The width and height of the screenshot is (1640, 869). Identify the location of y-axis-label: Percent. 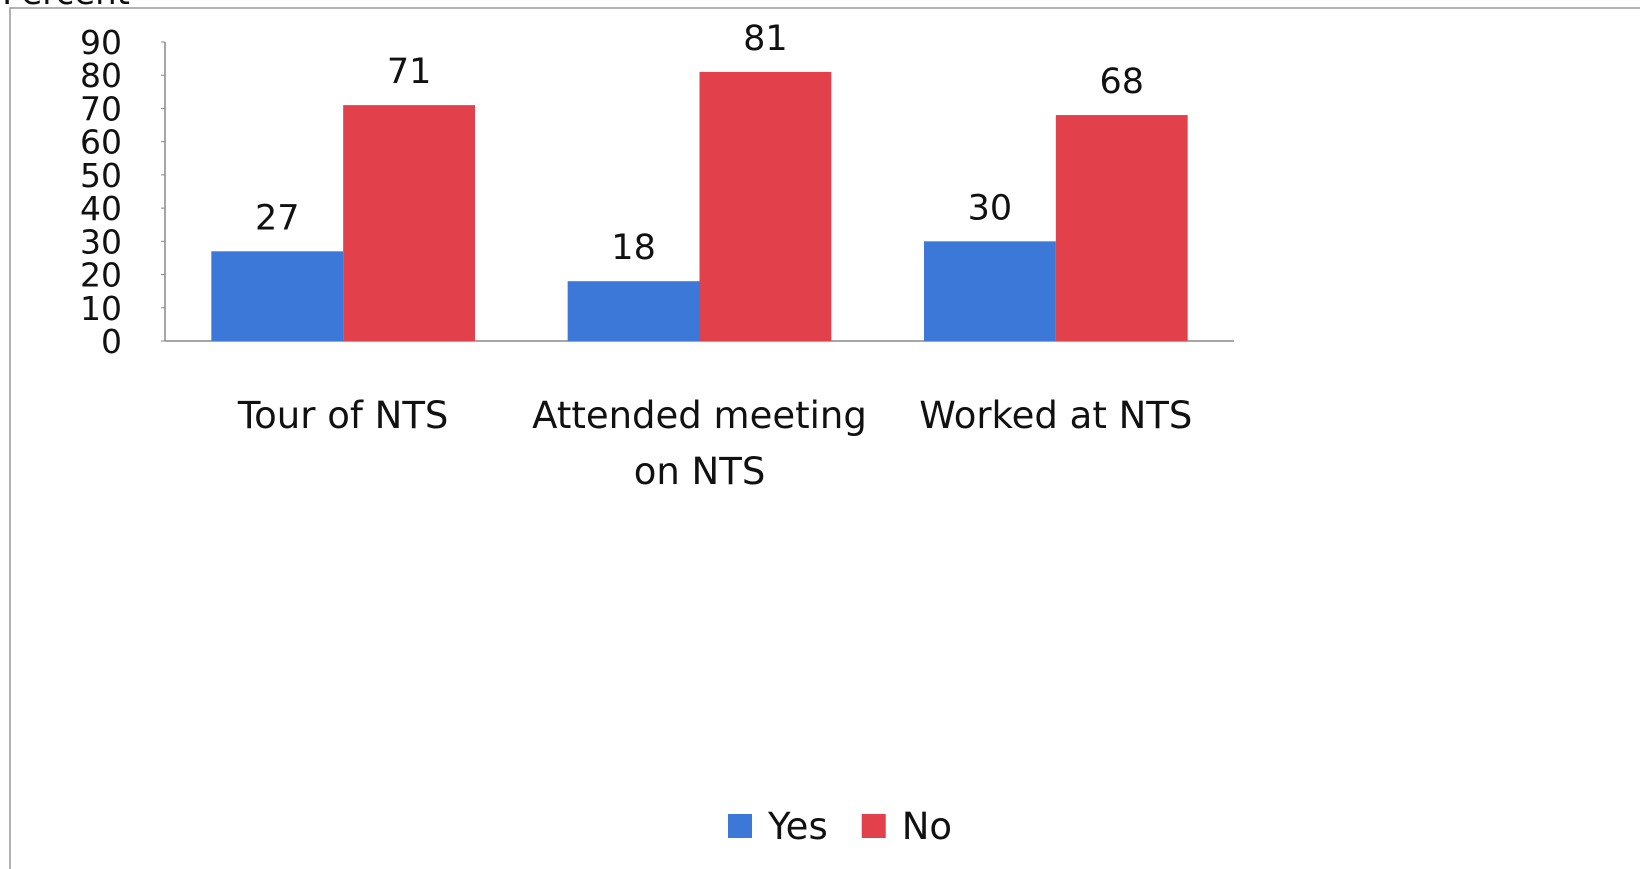
(66, 6).